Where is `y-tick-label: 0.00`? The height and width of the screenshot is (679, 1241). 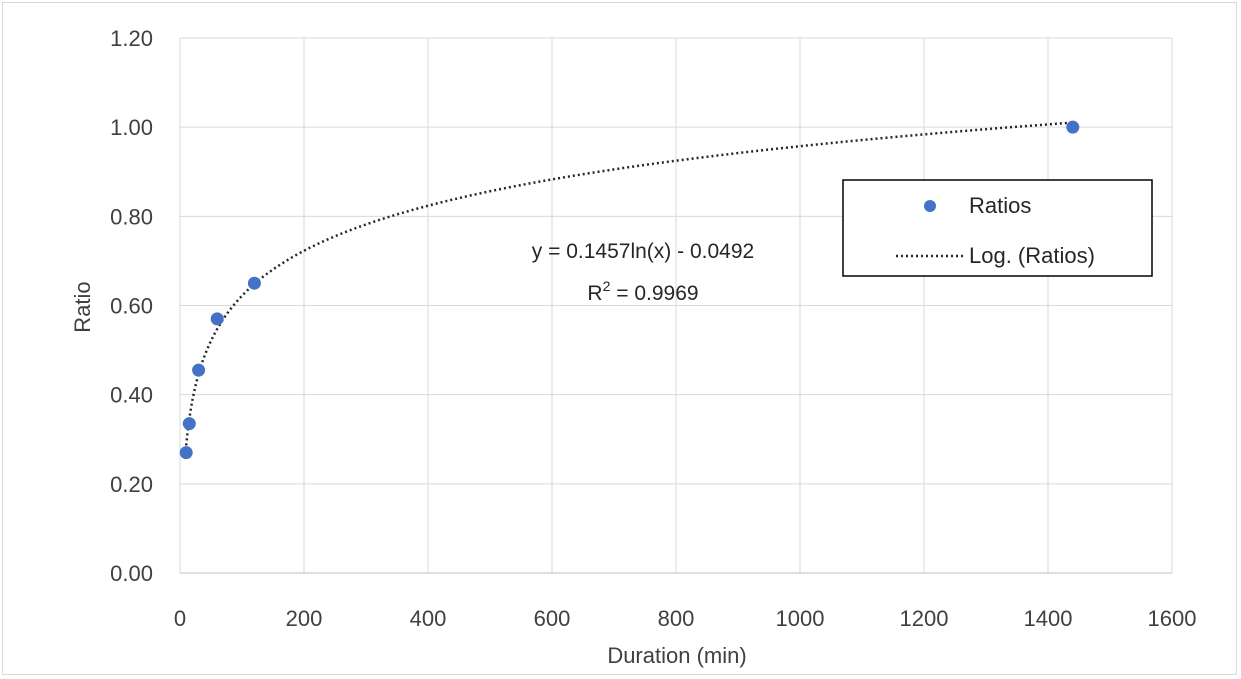 y-tick-label: 0.00 is located at coordinates (131, 573).